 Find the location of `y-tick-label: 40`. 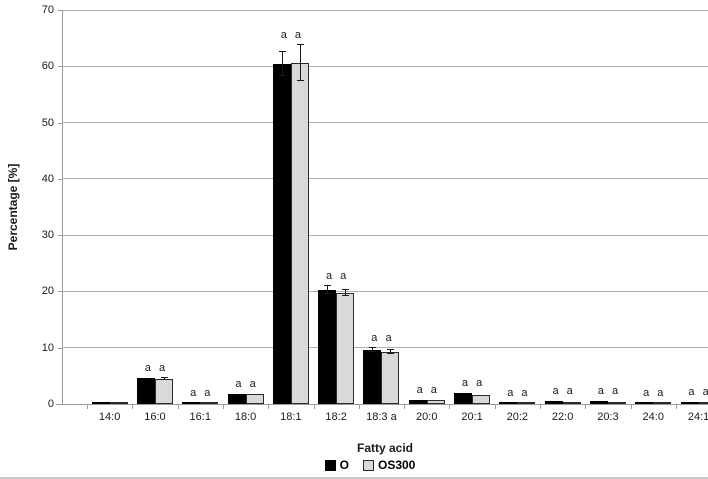

y-tick-label: 40 is located at coordinates (47, 178).